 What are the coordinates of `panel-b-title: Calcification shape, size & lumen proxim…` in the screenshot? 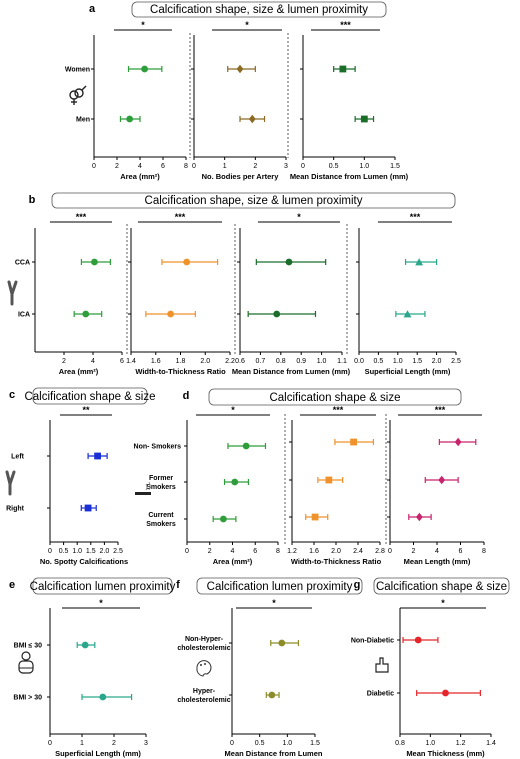 It's located at (254, 201).